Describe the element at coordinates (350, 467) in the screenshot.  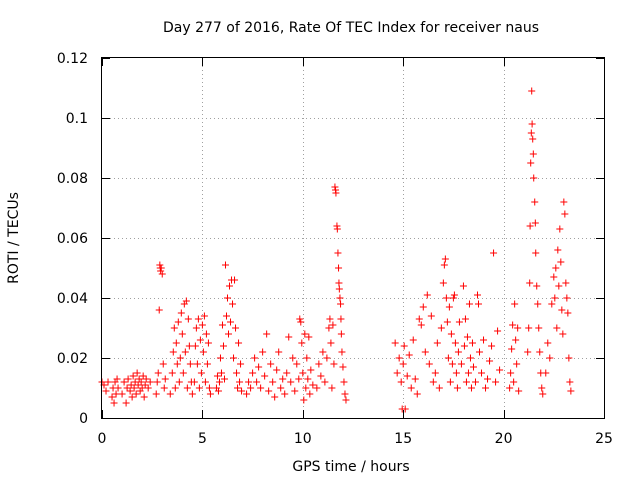
I see `x-axis-title: GPS time / hours` at that location.